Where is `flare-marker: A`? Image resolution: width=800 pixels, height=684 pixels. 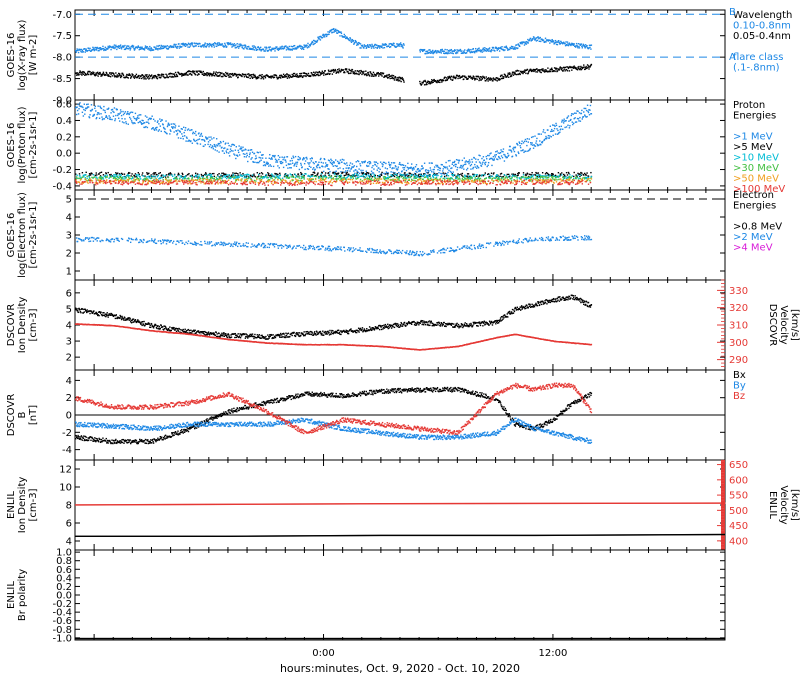
flare-marker: A is located at coordinates (732, 57).